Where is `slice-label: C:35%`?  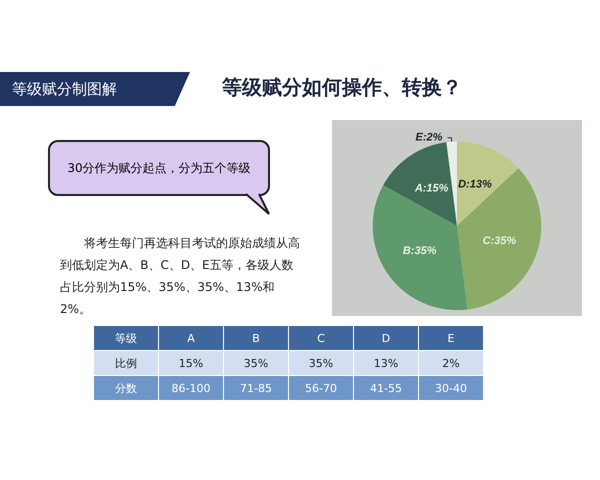
slice-label: C:35% is located at coordinates (499, 241).